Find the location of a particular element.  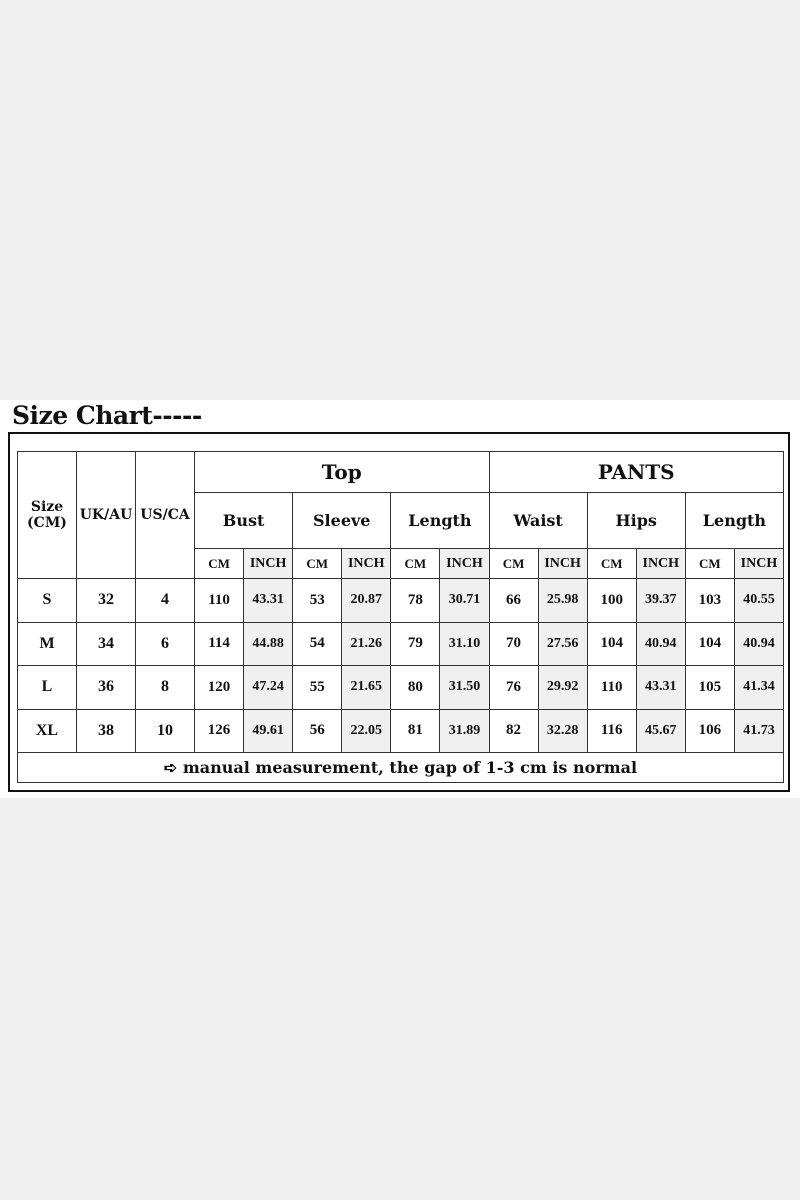

cm-value-cell: 120 is located at coordinates (219, 687).